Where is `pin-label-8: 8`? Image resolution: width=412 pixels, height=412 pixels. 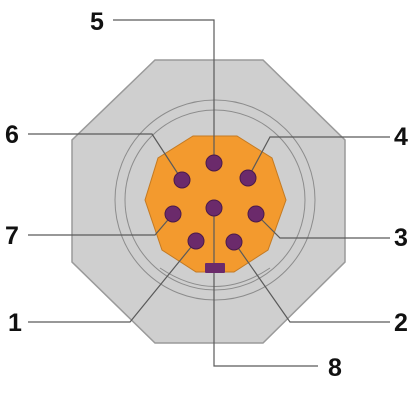 pin-label-8: 8 is located at coordinates (335, 368).